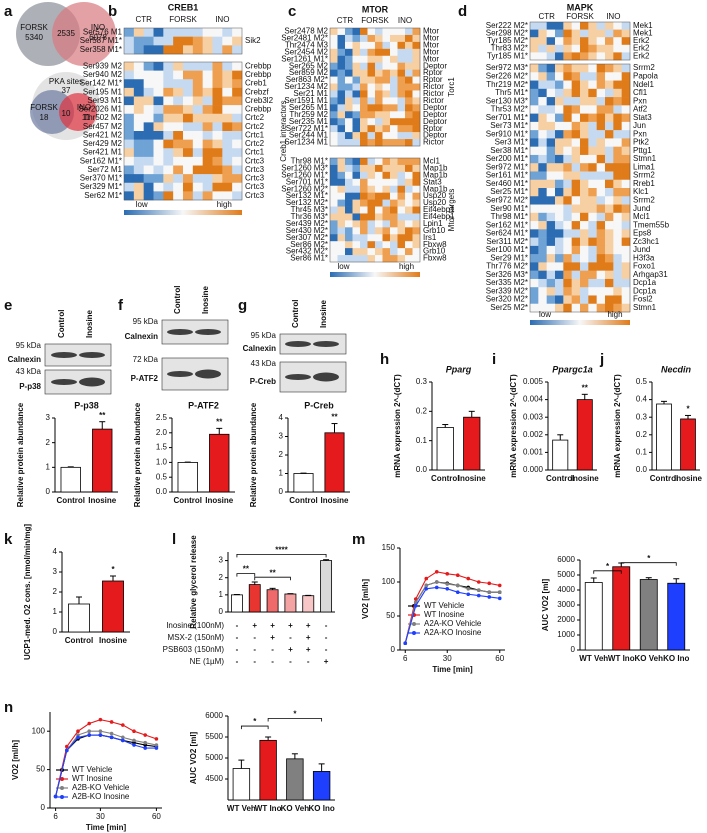 The image size is (707, 833). What do you see at coordinates (435, 174) in the screenshot?
I see `gene-label: Map1b` at bounding box center [435, 174].